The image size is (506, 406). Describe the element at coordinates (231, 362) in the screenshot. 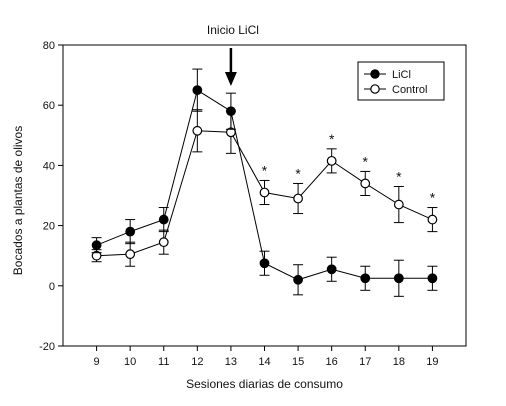

I see `x-tick-label: 13` at that location.